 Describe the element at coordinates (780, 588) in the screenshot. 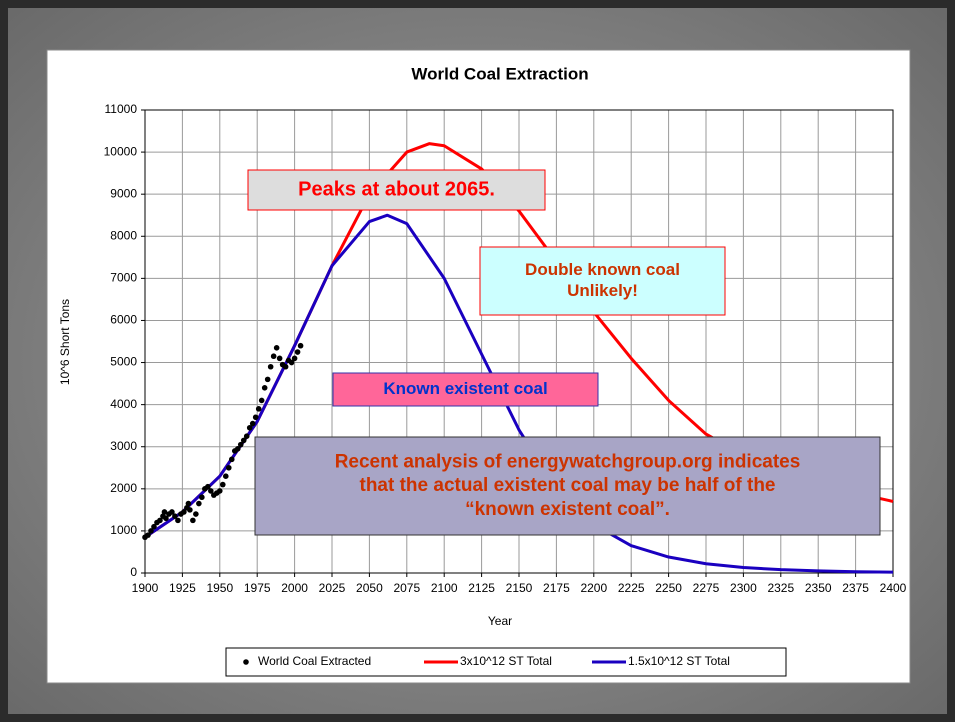

I see `x-tick-label: 2325` at that location.